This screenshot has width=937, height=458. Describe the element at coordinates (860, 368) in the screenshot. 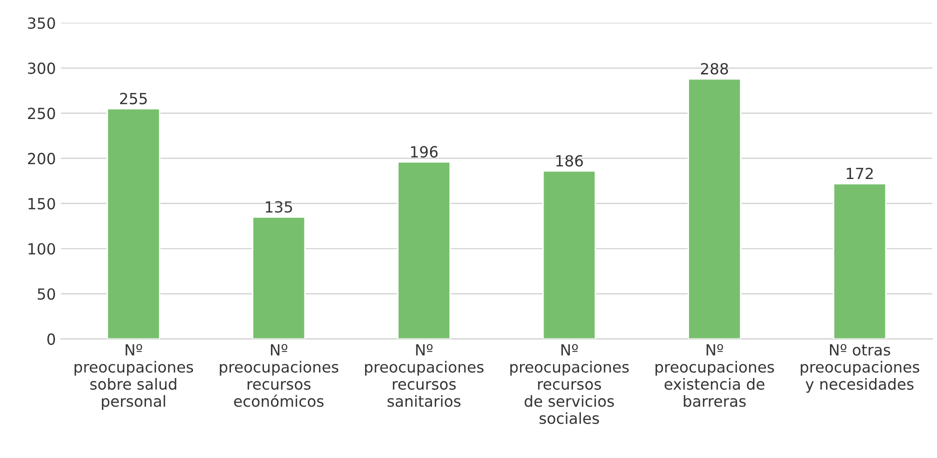

I see `x-tick-label: Nº otras preocupaciones y necesidades` at that location.